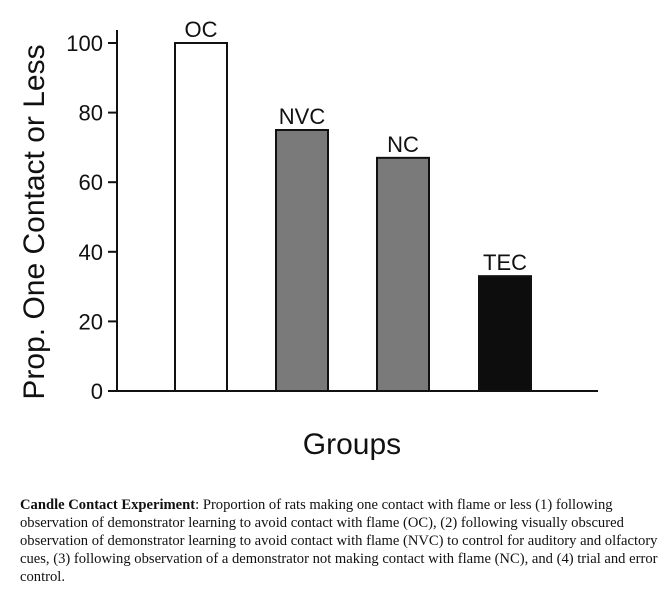  Describe the element at coordinates (91, 321) in the screenshot. I see `y-tick-label: 20` at that location.